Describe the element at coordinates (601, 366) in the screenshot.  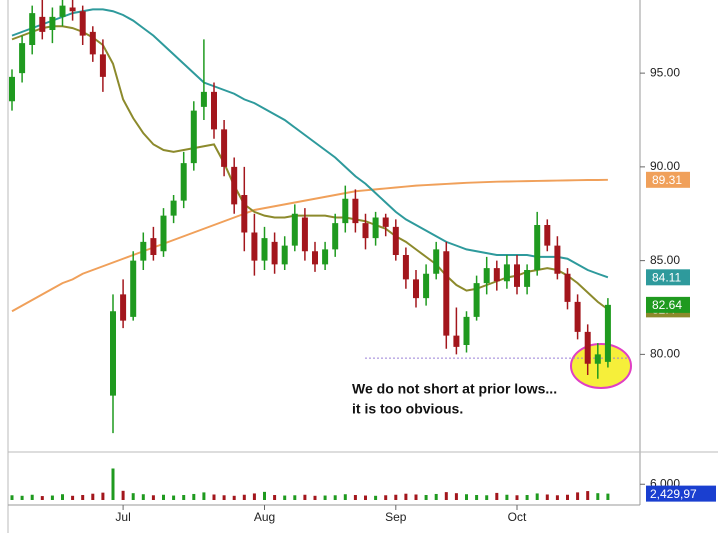
I see `highlight-circle` at that location.